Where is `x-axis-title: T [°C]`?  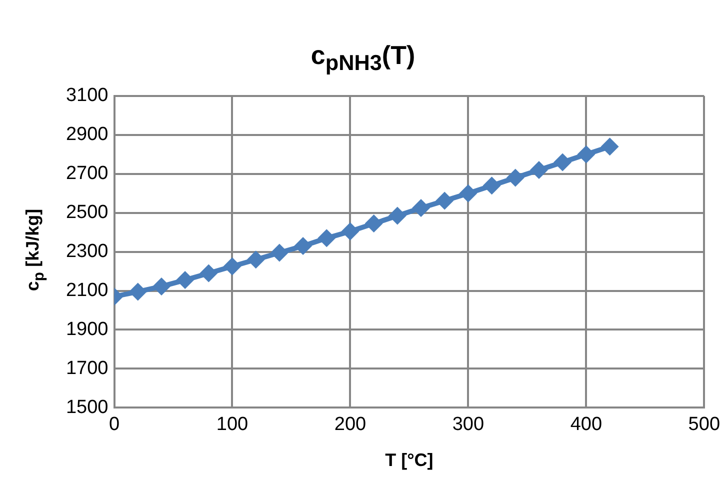
x-axis-title: T [°C] is located at coordinates (409, 460).